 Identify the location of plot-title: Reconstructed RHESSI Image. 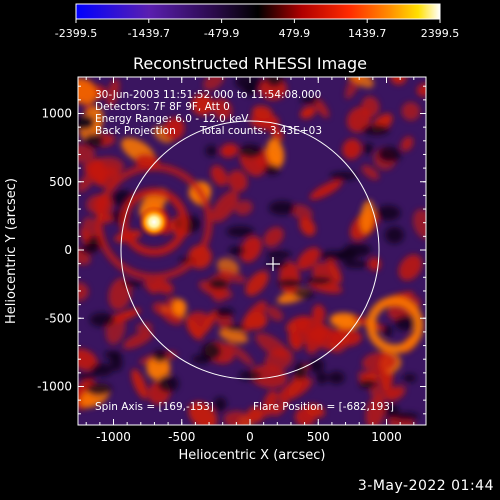
(250, 63).